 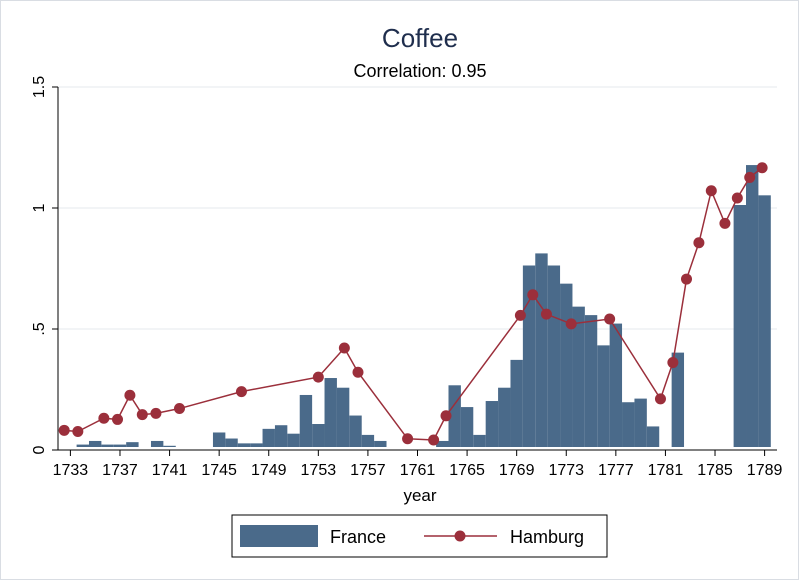 What do you see at coordinates (419, 495) in the screenshot?
I see `x-axis-label: year` at bounding box center [419, 495].